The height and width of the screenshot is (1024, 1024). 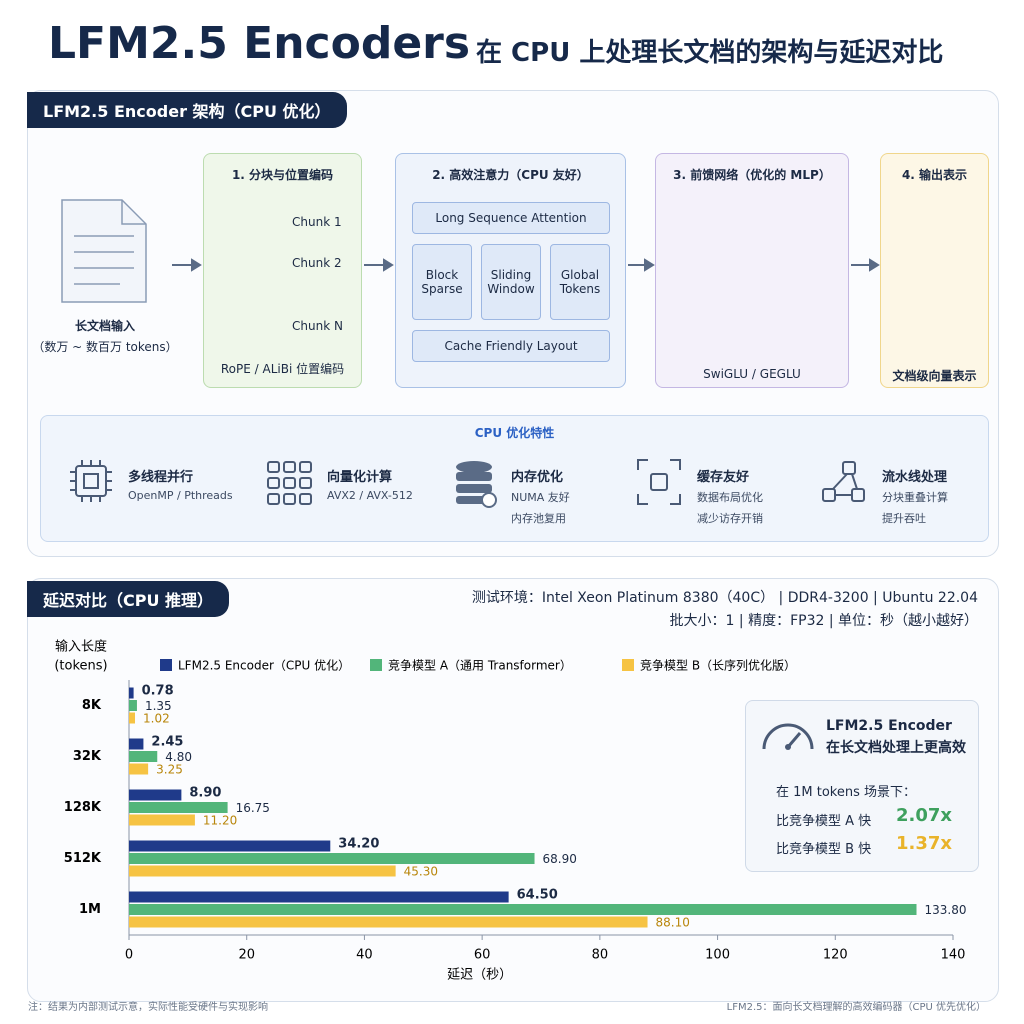 I want to click on features-box: CPU 优化特性, so click(x=514, y=478).